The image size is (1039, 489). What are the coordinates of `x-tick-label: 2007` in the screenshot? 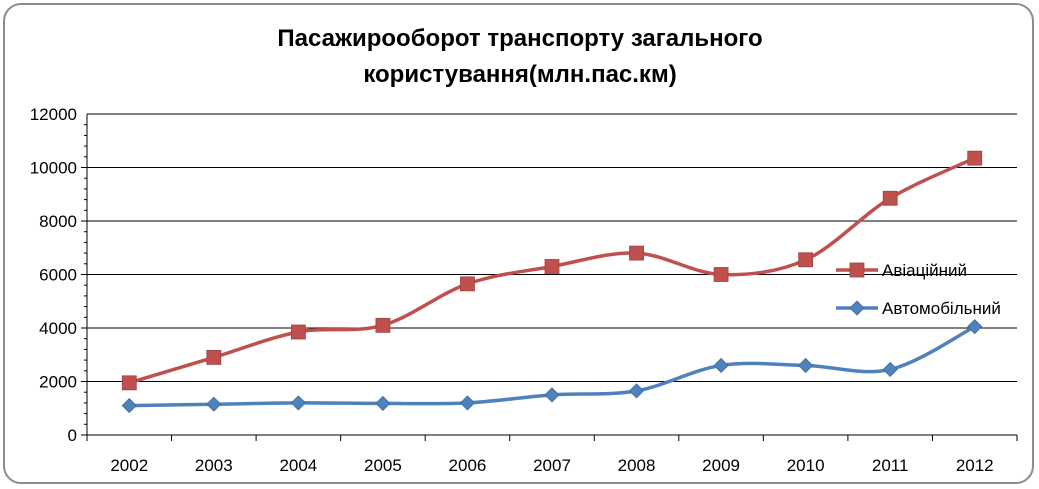 It's located at (552, 465).